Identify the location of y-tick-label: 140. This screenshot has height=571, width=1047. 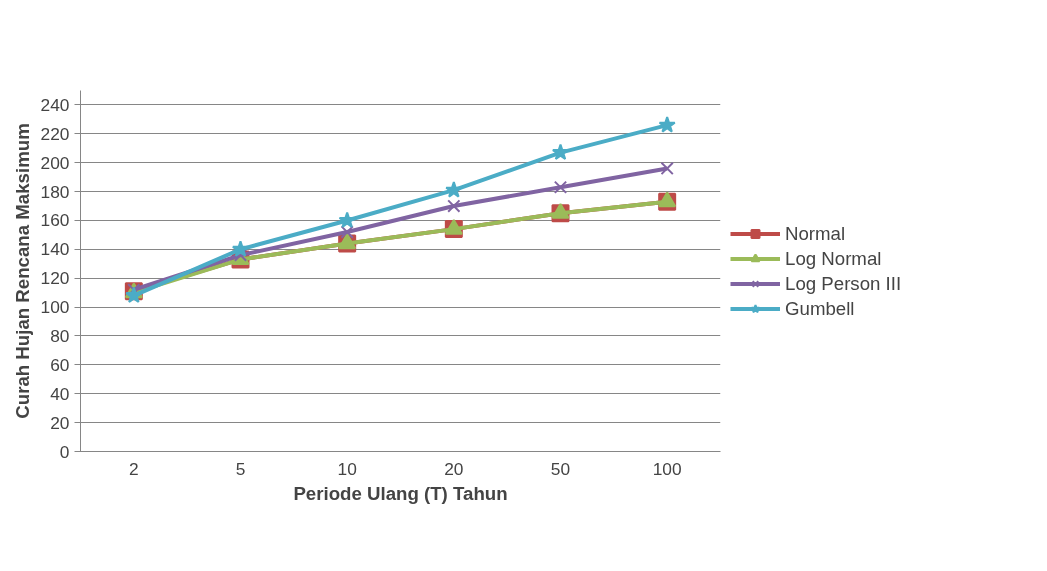
(55, 249).